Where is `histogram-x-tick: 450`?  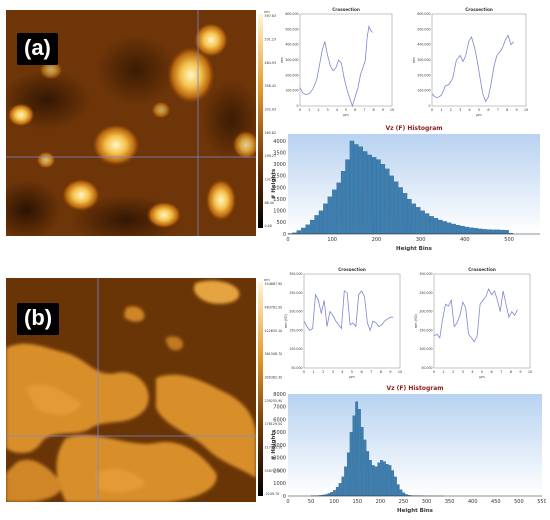
histogram-x-tick: 450 is located at coordinates (496, 502).